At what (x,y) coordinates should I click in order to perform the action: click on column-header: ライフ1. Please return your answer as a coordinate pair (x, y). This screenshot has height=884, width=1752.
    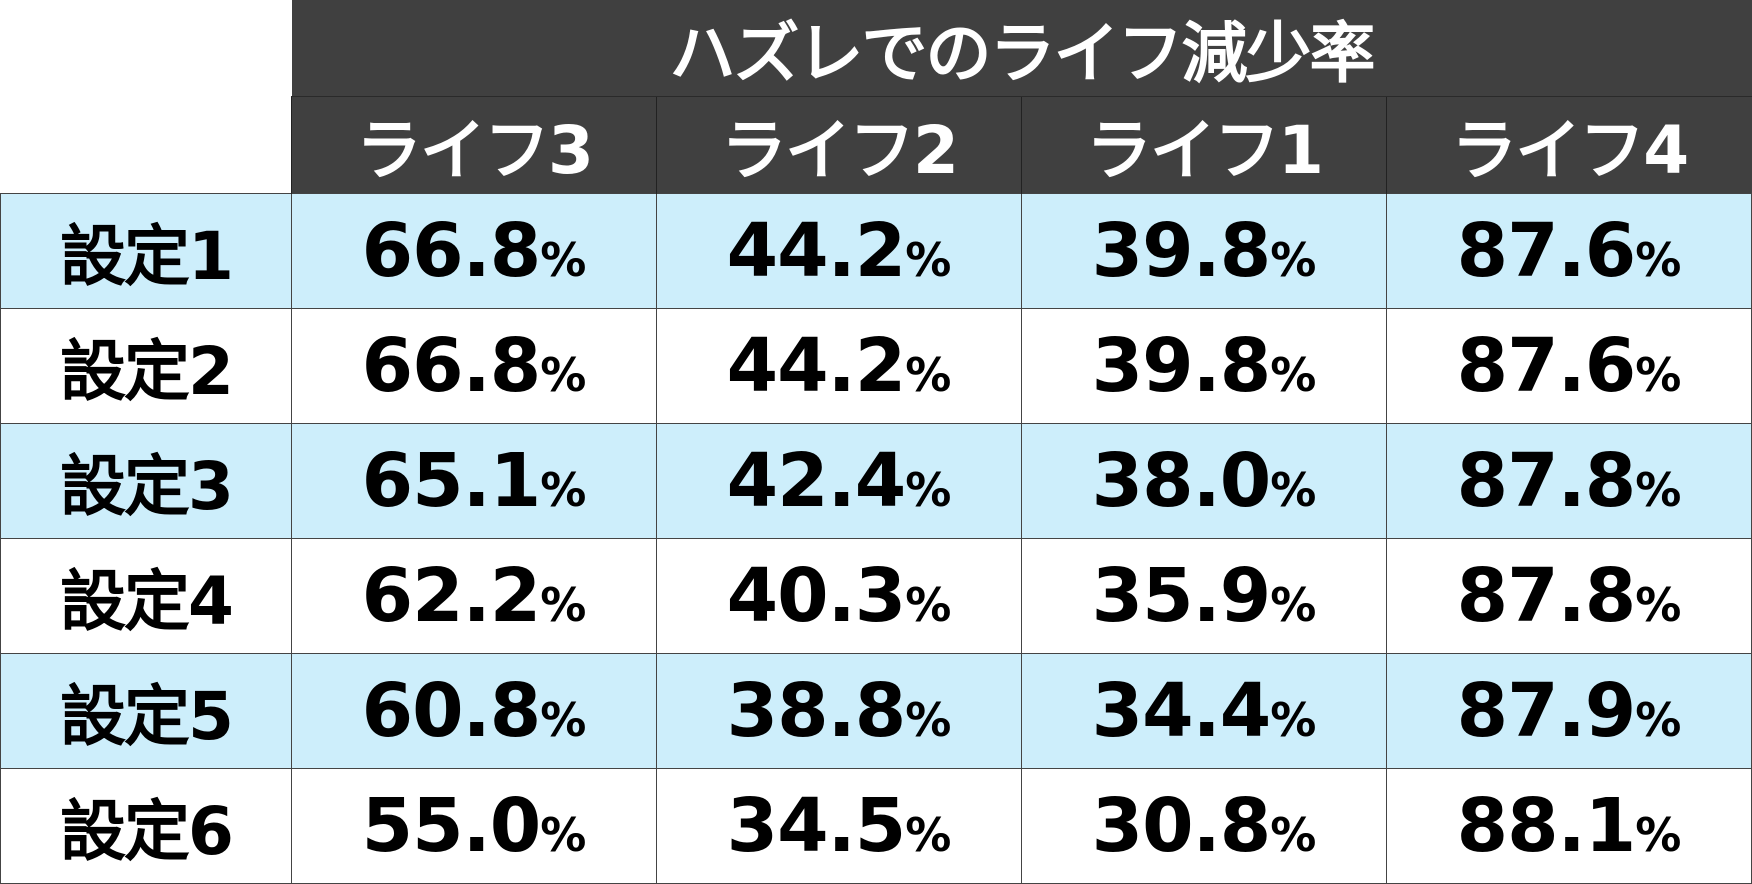
    Looking at the image, I should click on (1204, 145).